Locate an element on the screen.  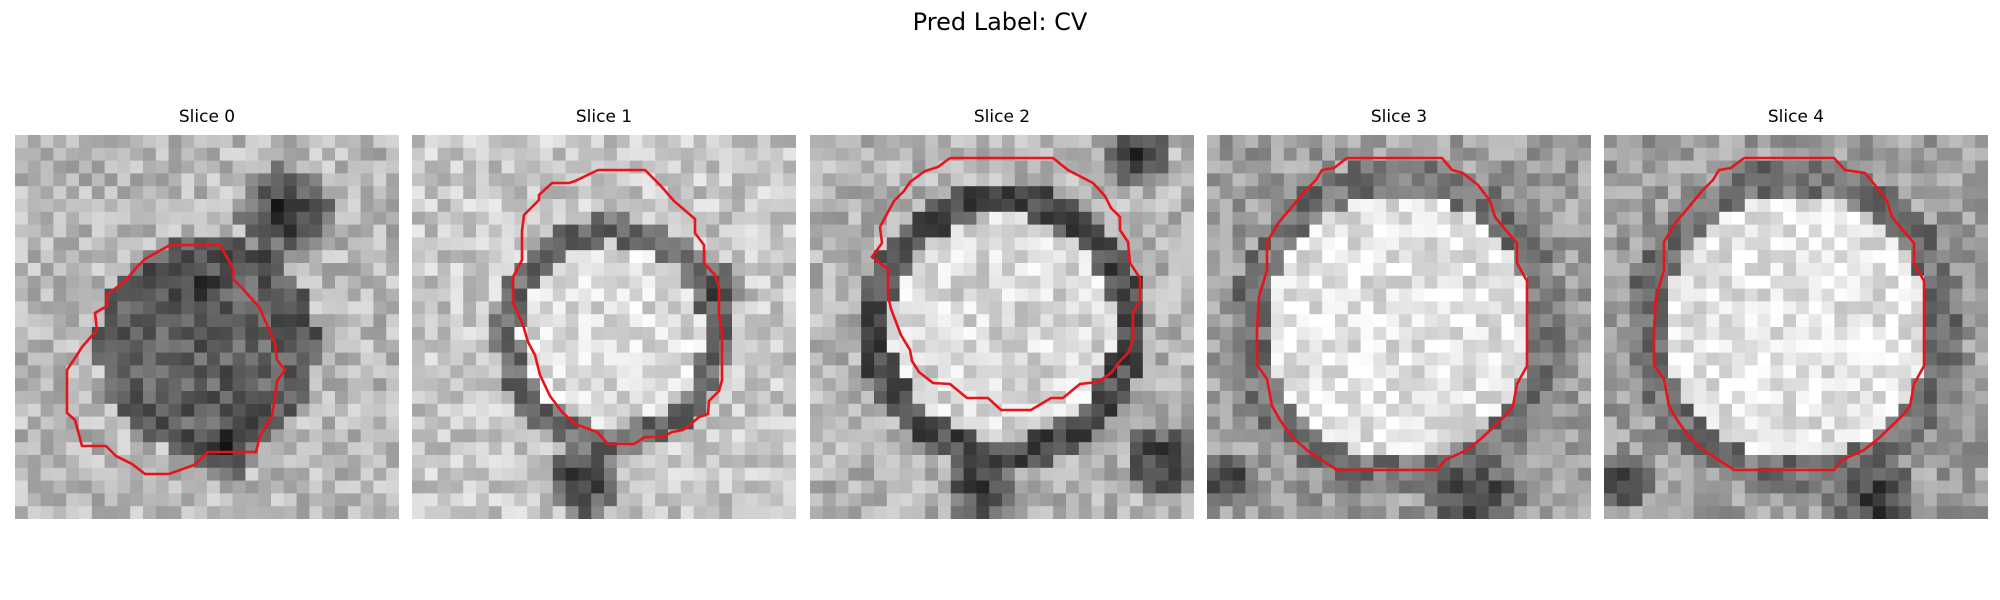
slice-panel-4: Slice 4 is located at coordinates (1796, 315).